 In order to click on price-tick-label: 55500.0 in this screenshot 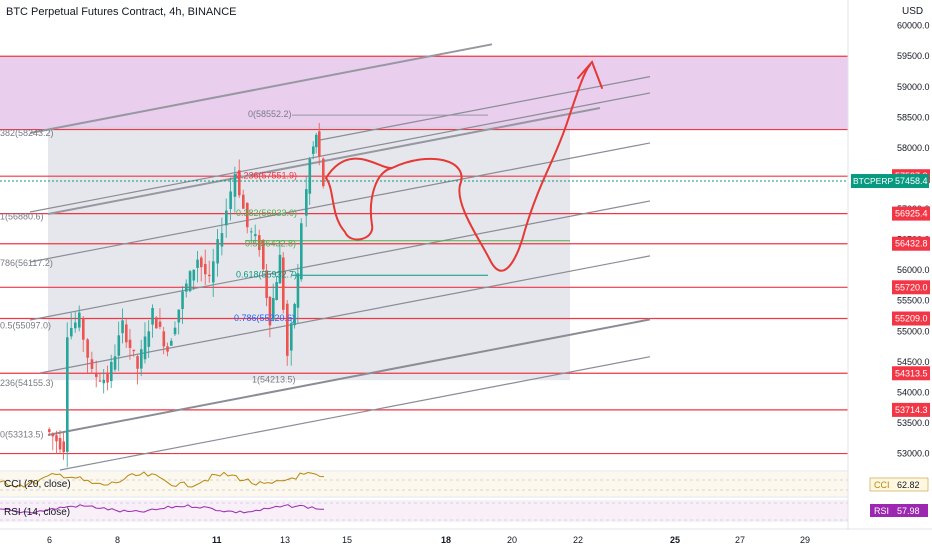, I will do `click(913, 301)`.